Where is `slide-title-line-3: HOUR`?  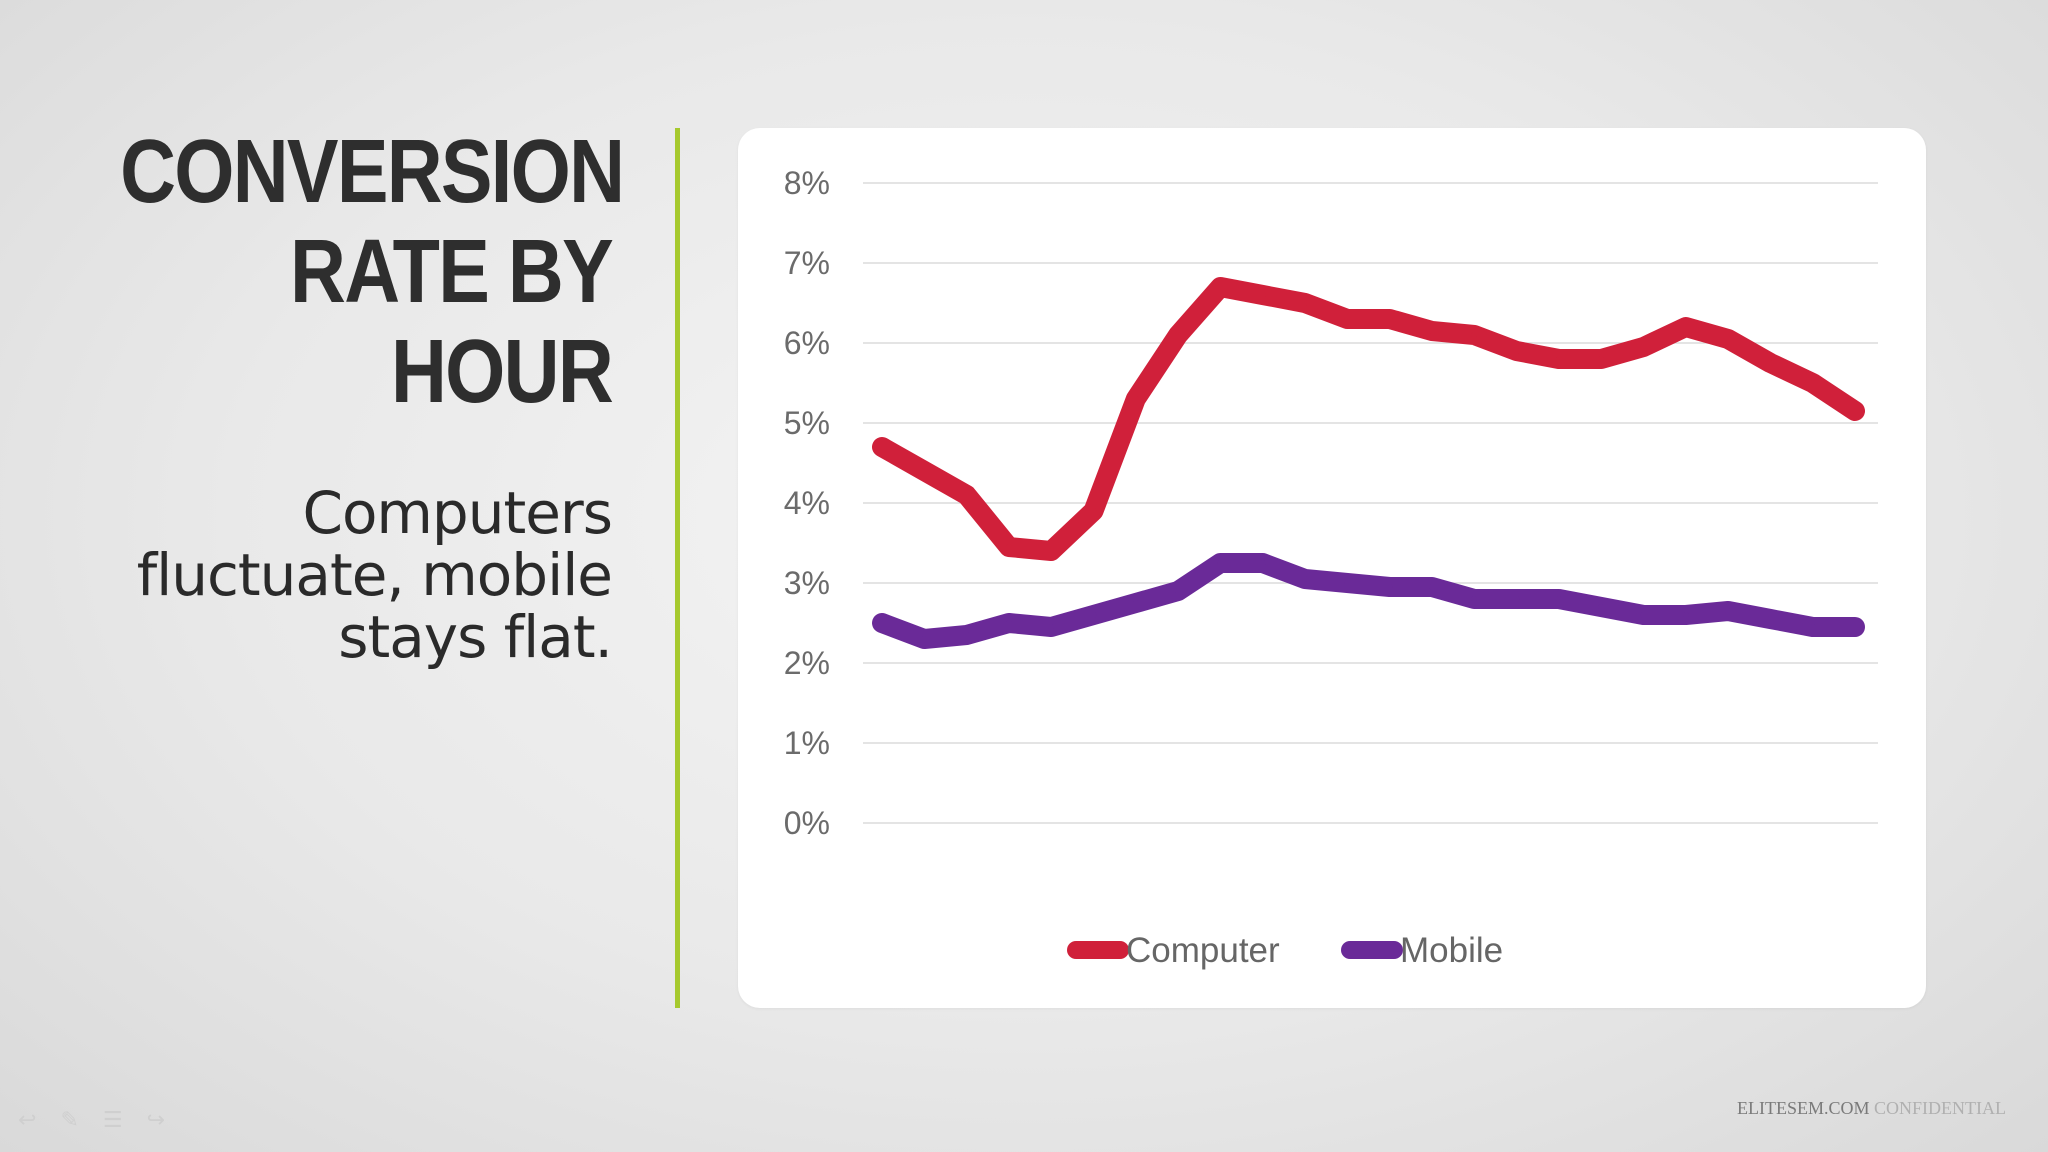
slide-title-line-3: HOUR is located at coordinates (502, 372).